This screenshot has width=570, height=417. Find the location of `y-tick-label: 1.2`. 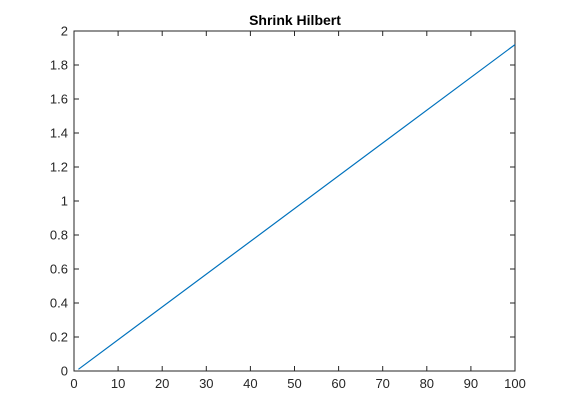

y-tick-label: 1.2 is located at coordinates (59, 167).